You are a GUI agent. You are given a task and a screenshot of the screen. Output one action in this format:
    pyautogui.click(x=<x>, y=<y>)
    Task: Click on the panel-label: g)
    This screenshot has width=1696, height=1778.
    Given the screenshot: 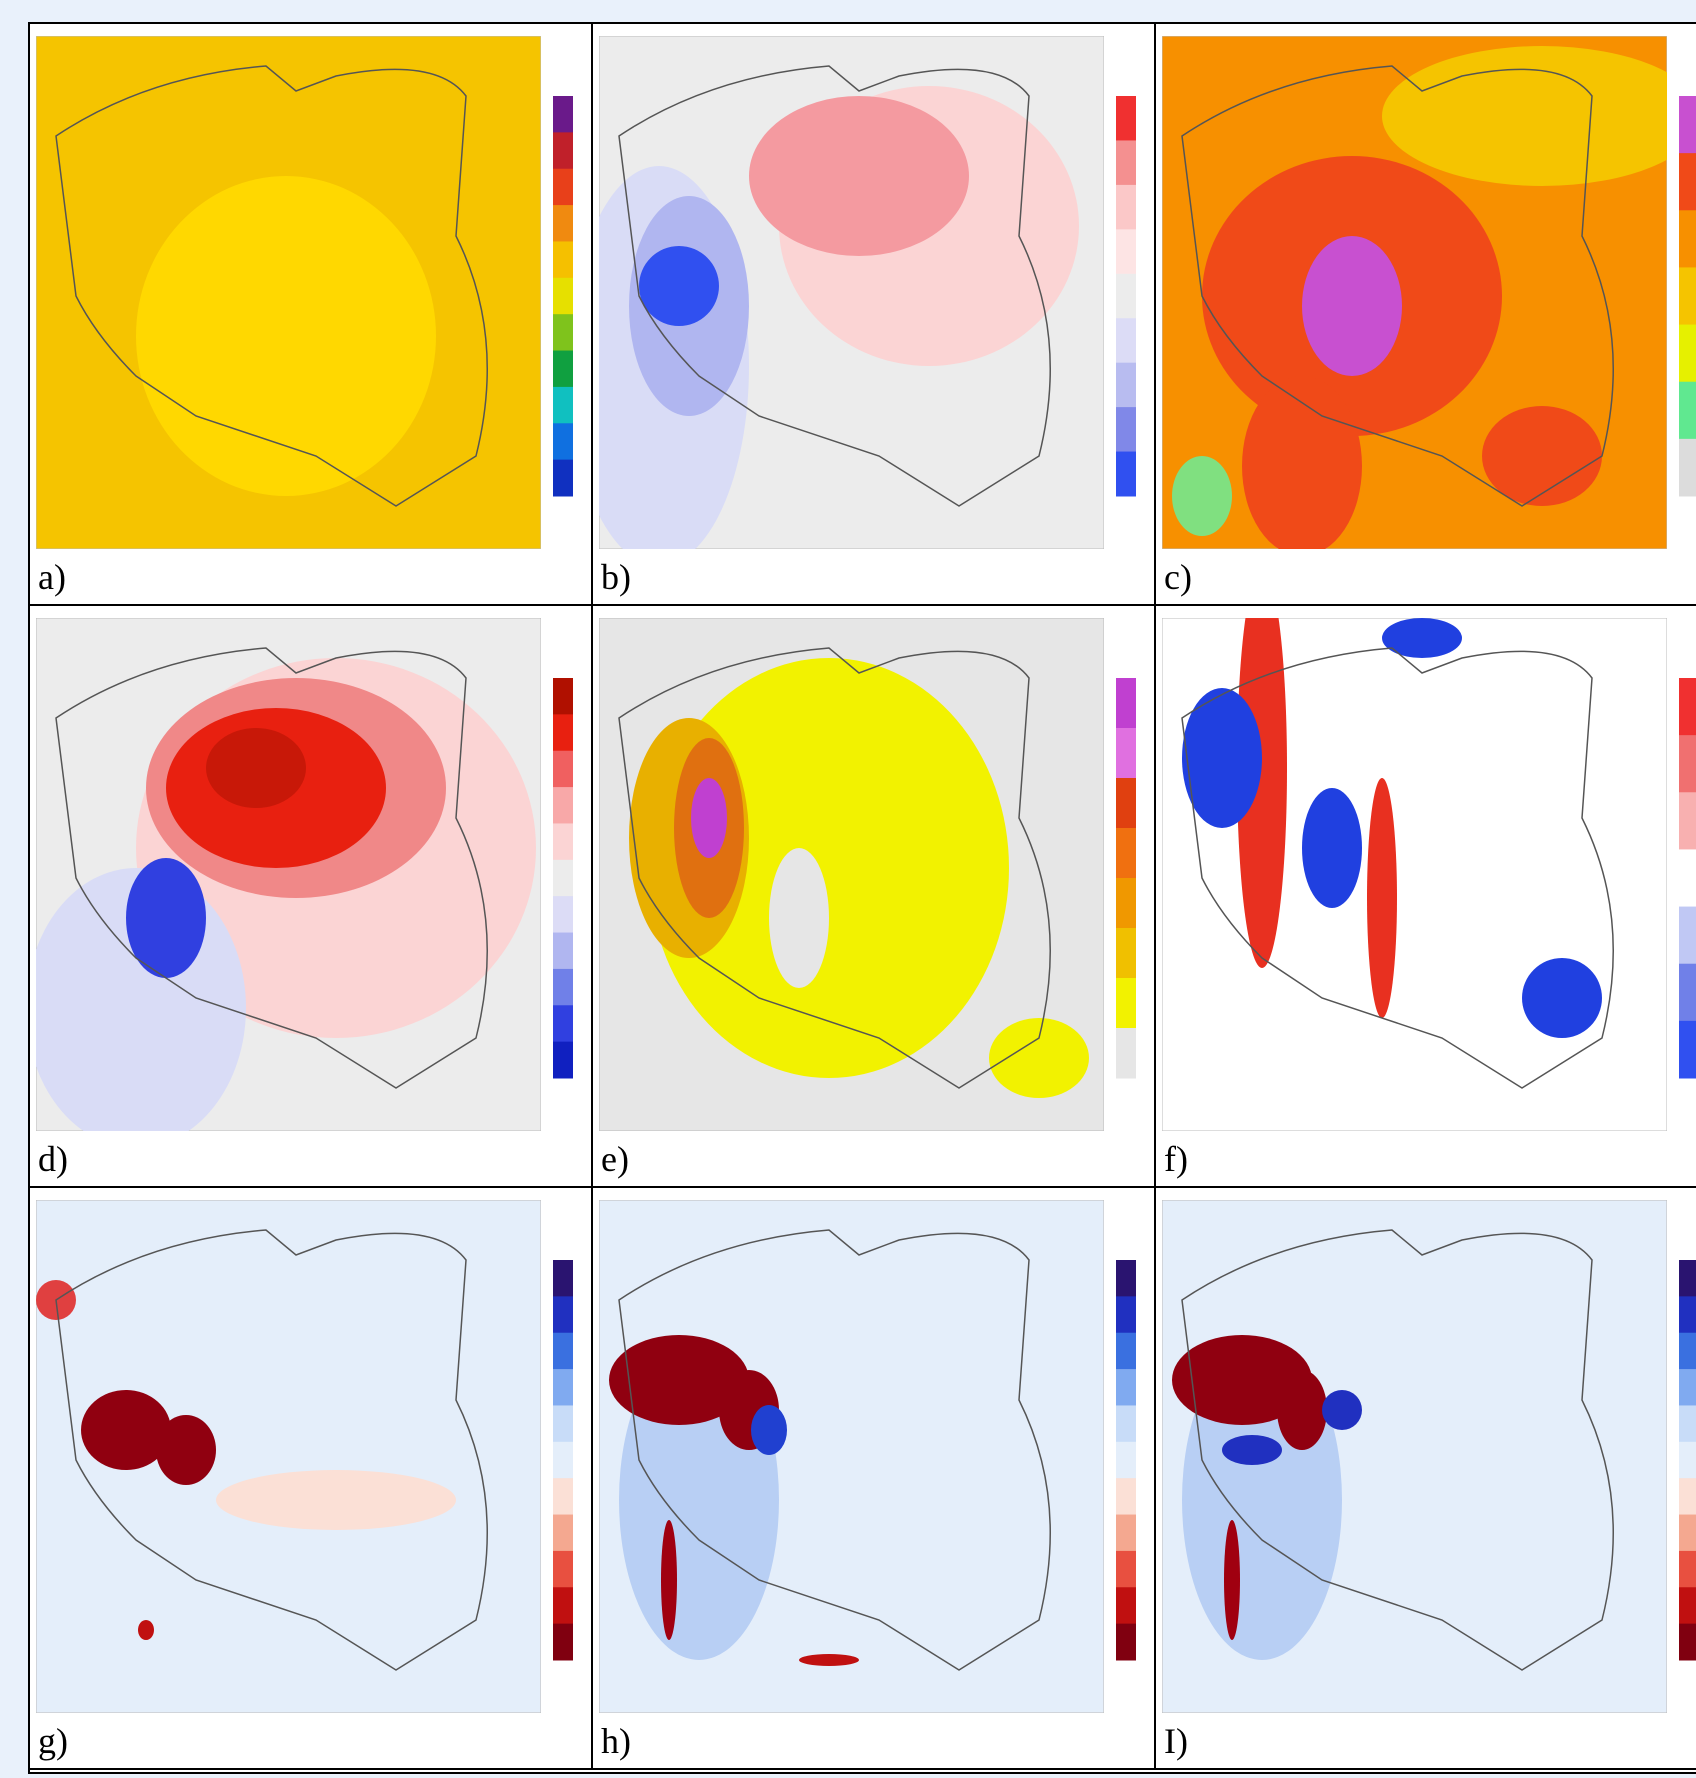 What is the action you would take?
    pyautogui.click(x=53, y=1741)
    